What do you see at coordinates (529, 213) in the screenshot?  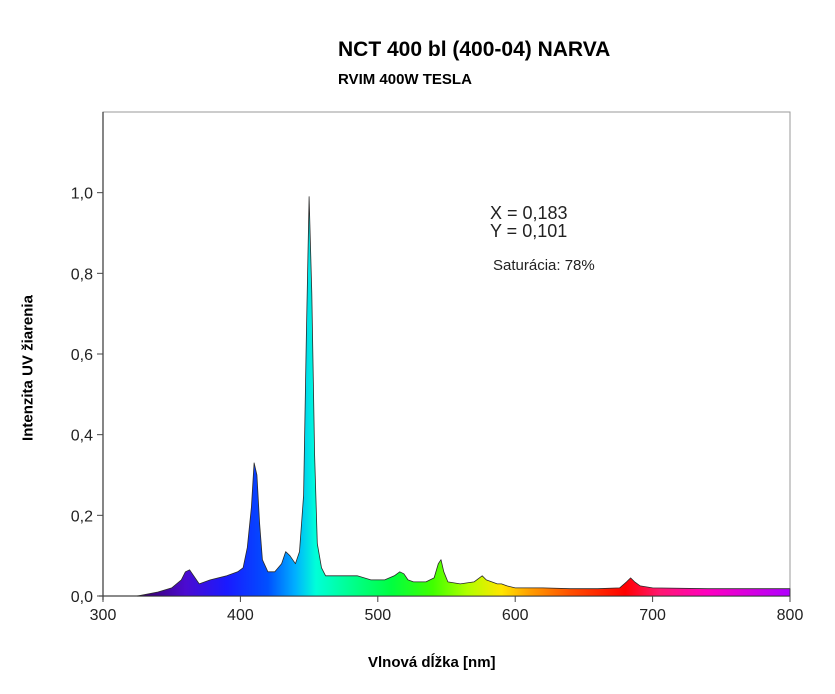 I see `annotation-x: X = 0,183` at bounding box center [529, 213].